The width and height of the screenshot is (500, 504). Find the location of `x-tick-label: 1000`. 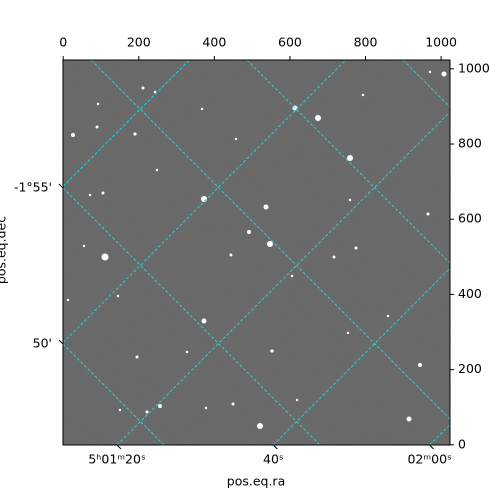

x-tick-label: 1000 is located at coordinates (441, 42).